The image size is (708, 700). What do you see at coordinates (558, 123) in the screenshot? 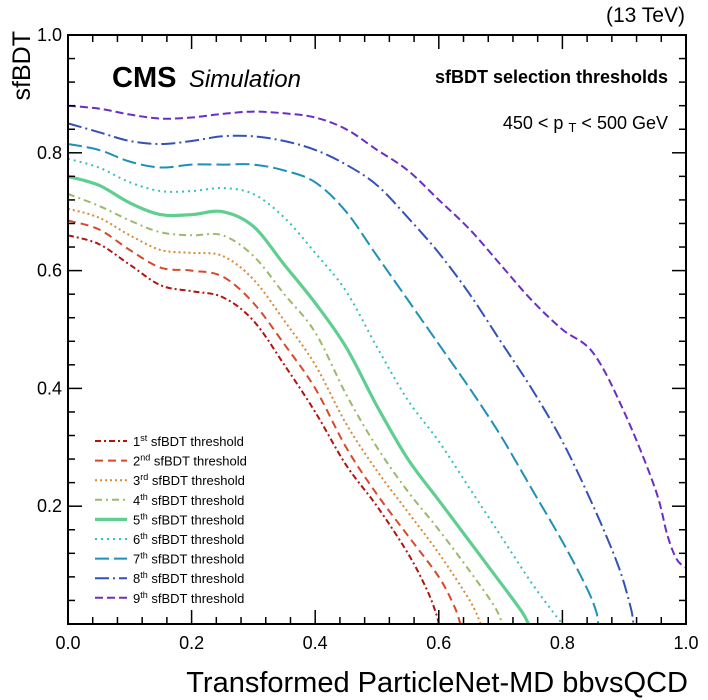
I see `pt-var: p` at bounding box center [558, 123].